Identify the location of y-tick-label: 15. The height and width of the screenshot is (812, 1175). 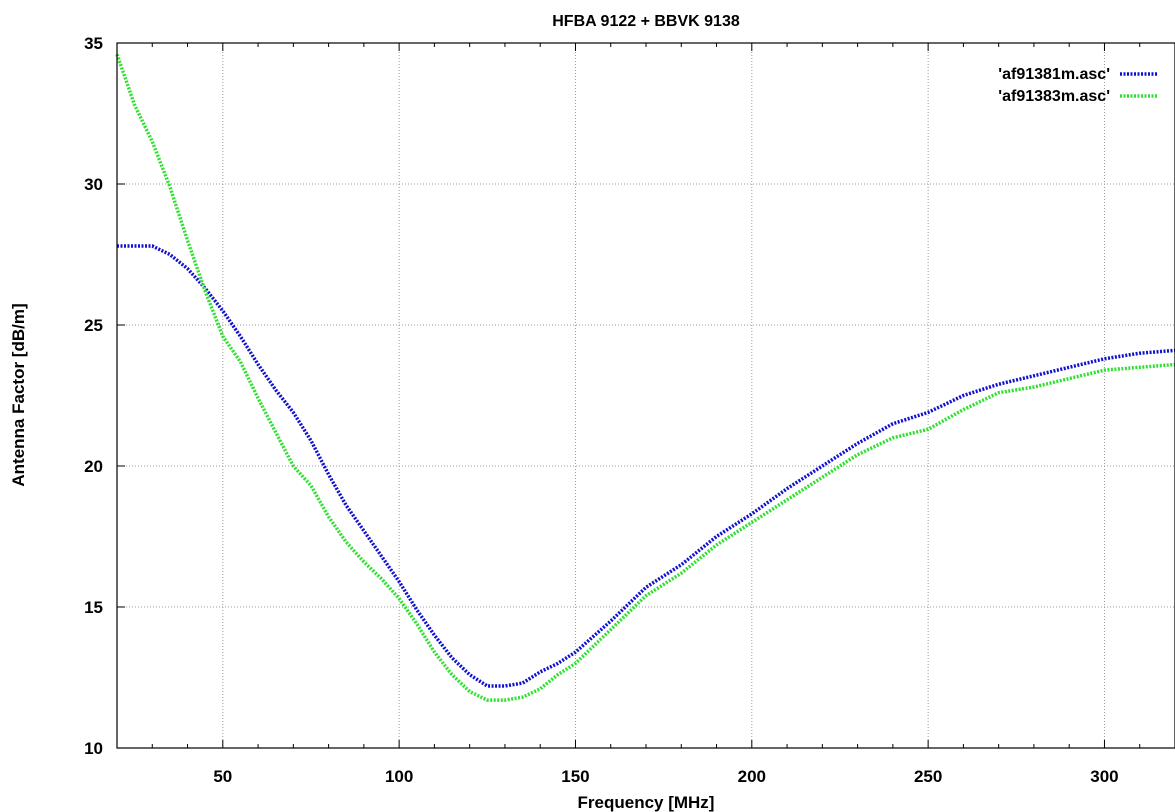
(93, 607).